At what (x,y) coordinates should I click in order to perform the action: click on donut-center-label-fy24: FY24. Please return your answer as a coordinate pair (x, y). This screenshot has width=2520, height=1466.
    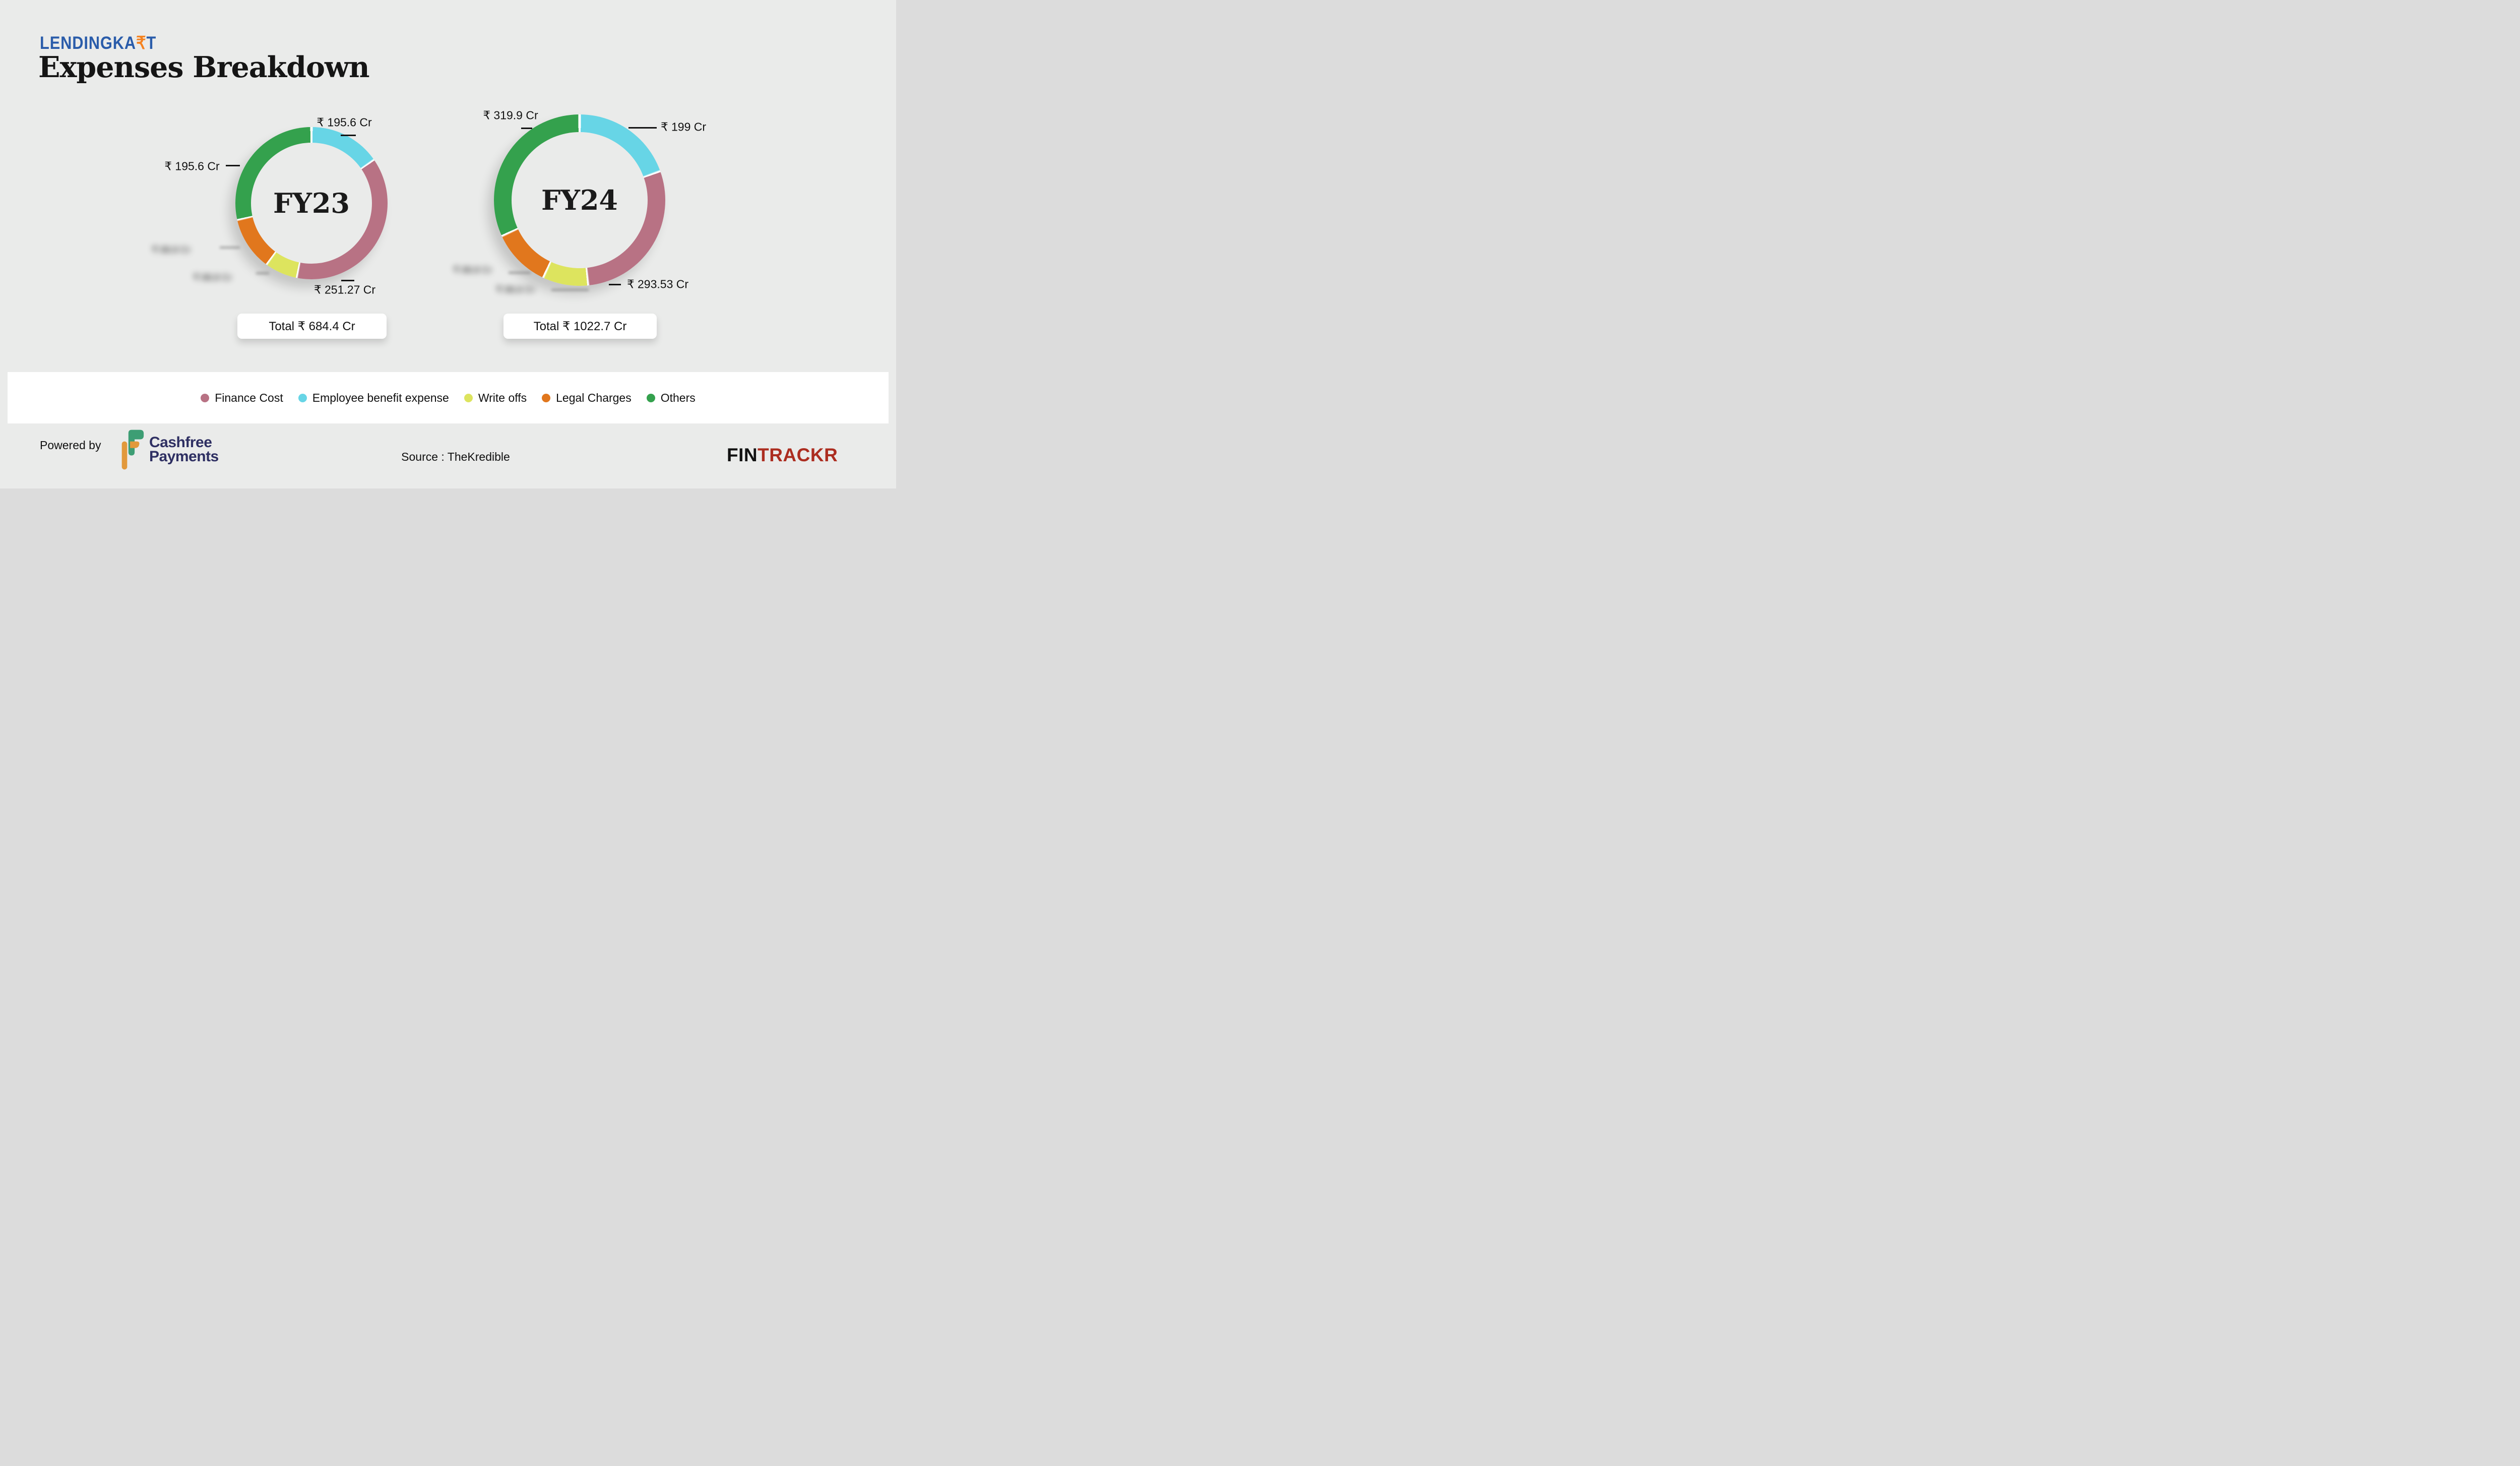
    Looking at the image, I should click on (579, 200).